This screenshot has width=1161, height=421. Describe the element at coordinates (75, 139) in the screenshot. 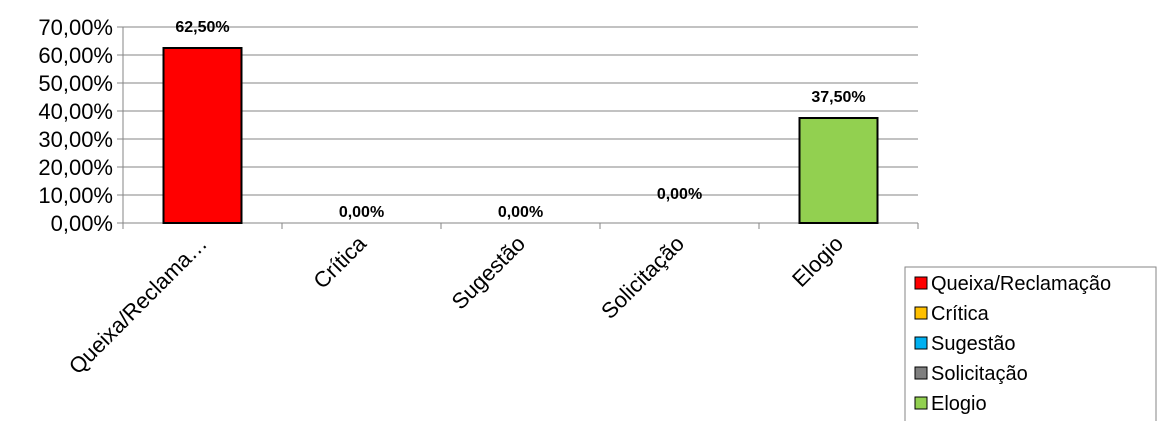

I see `y-tick-label: 30,00%` at that location.